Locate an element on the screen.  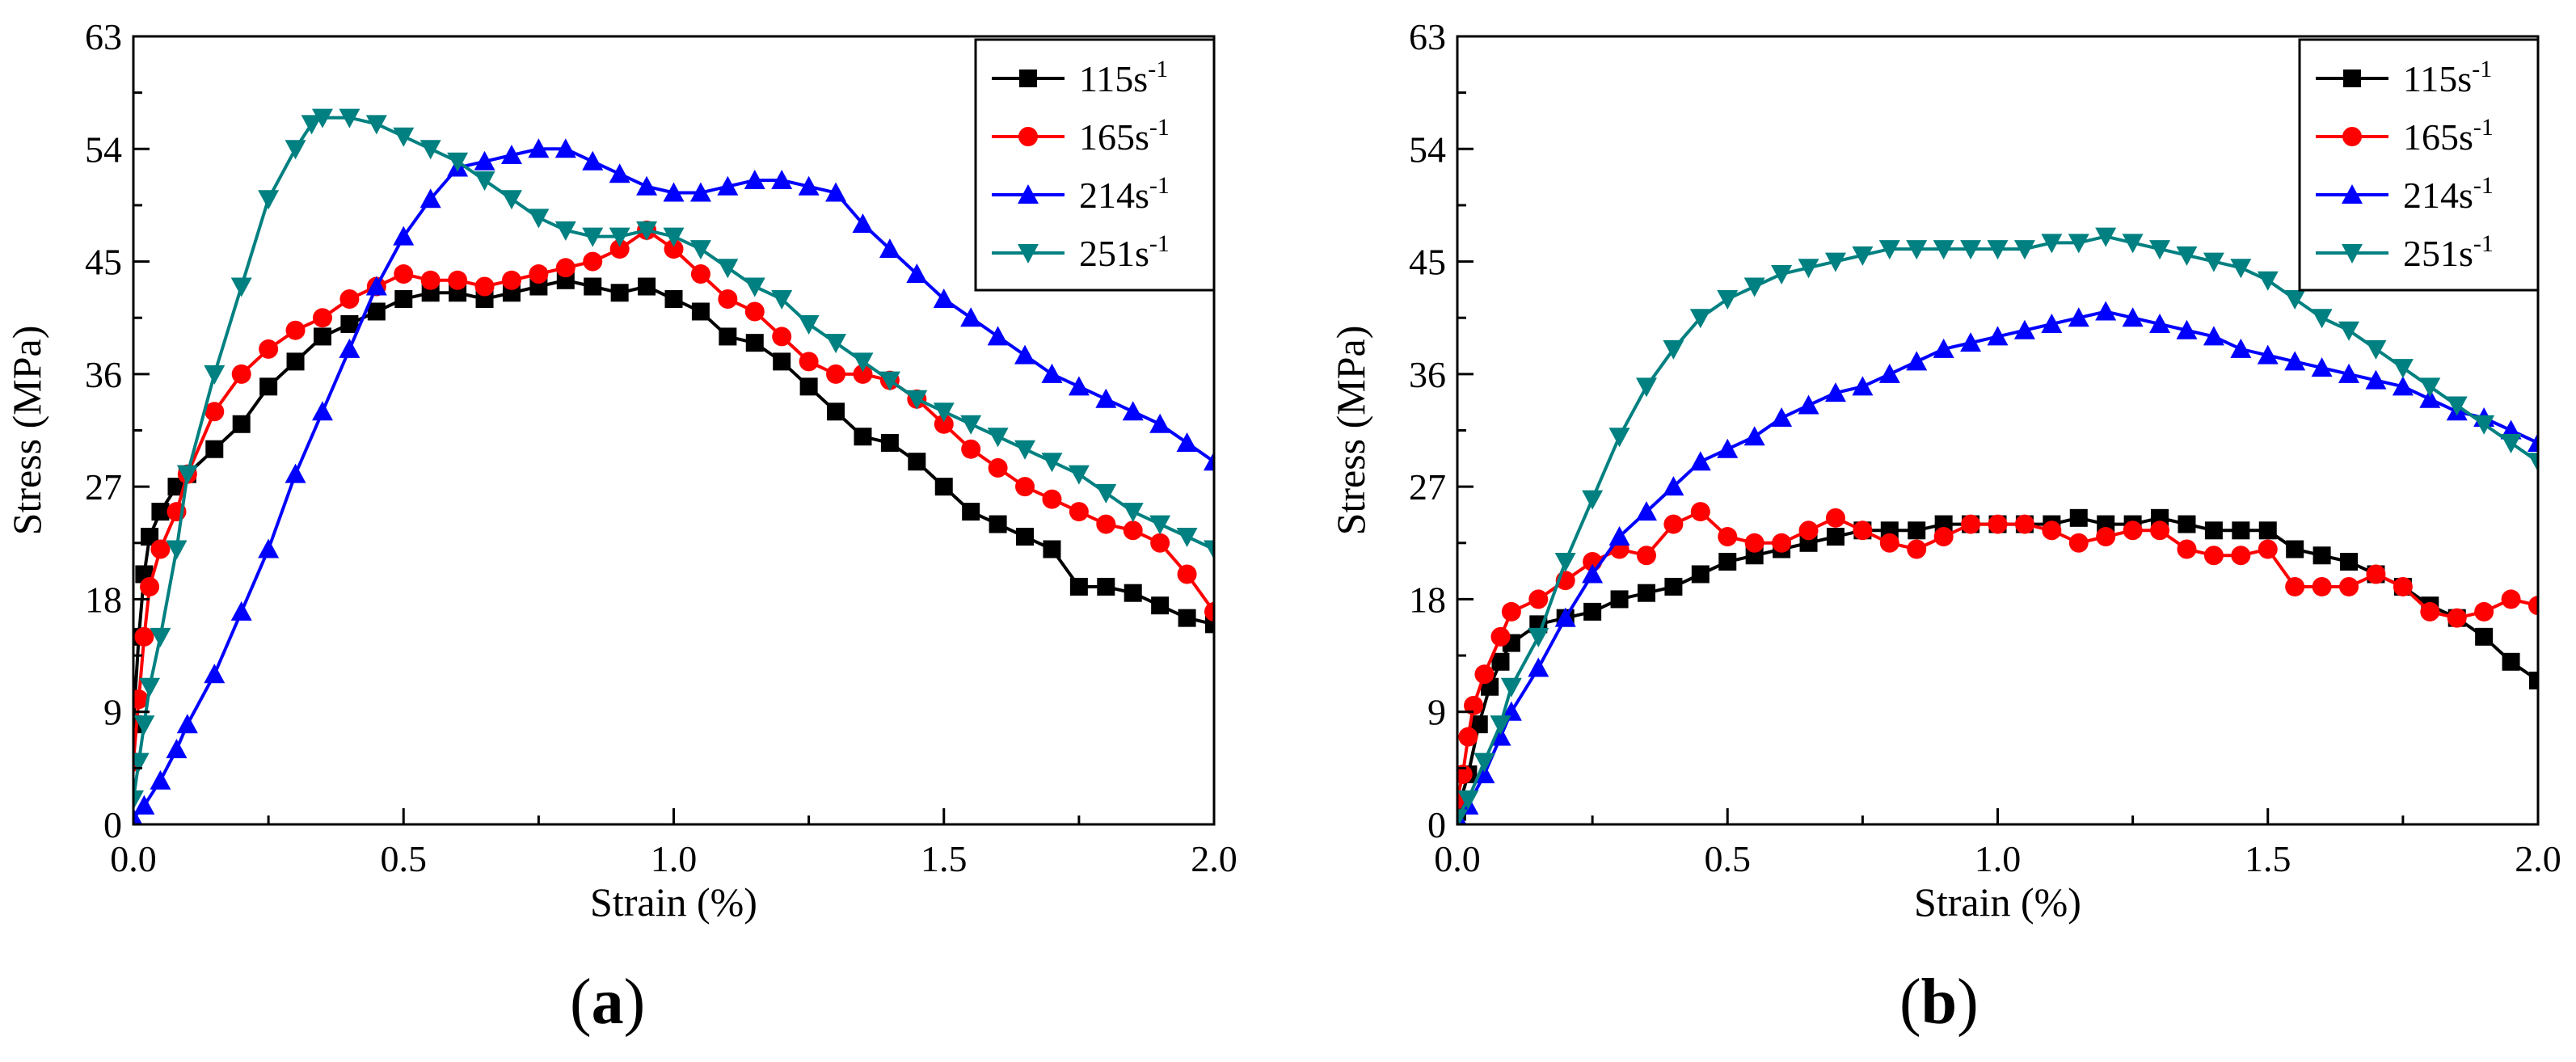
legend-box is located at coordinates (1095, 165).